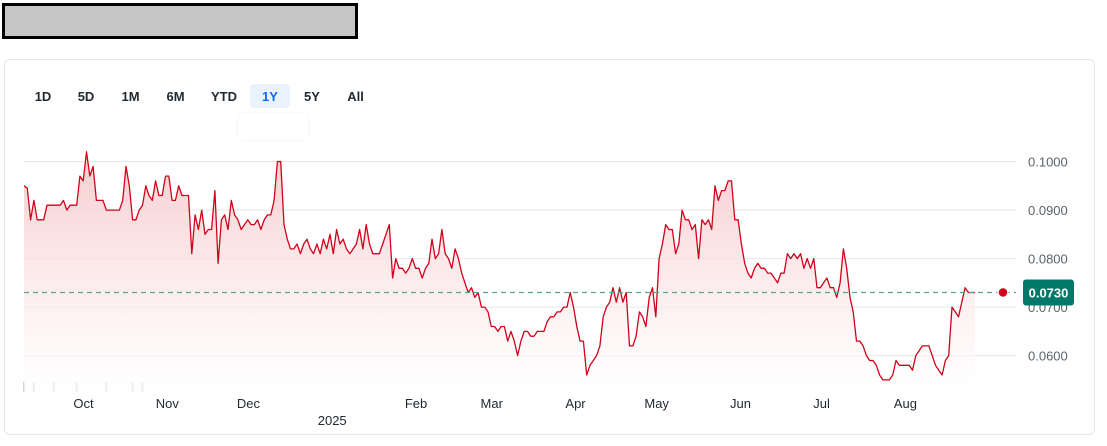 Image resolution: width=1107 pixels, height=446 pixels. Describe the element at coordinates (83, 403) in the screenshot. I see `x-tick-label: Oct` at that location.